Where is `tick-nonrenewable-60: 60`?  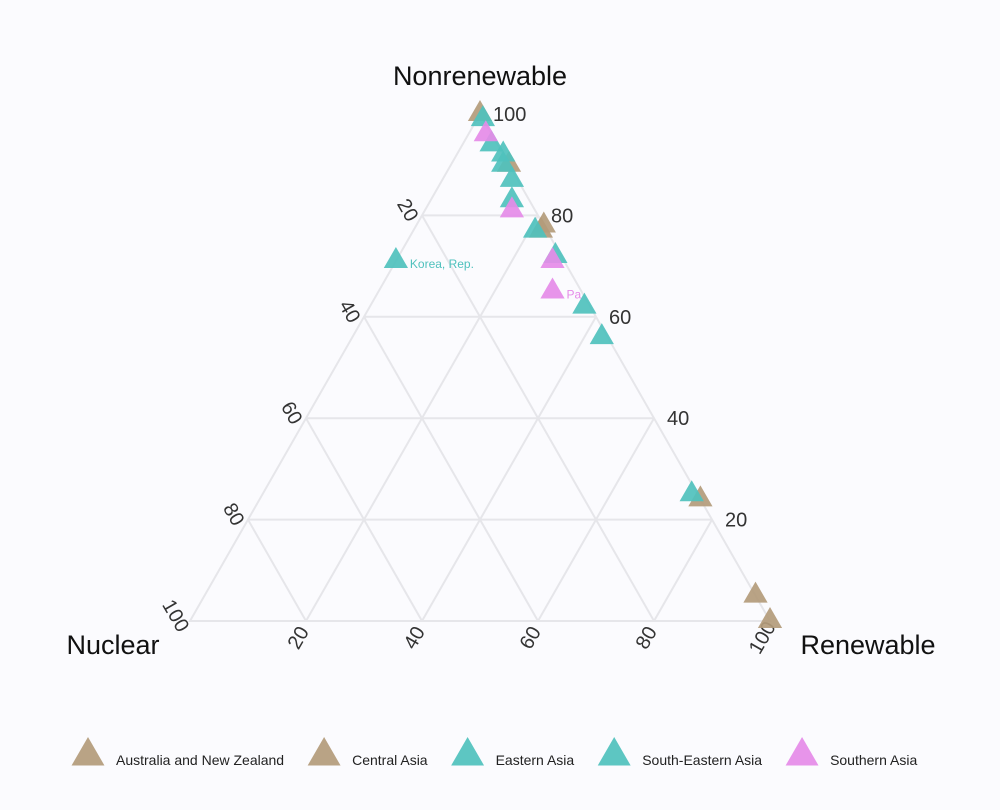 tick-nonrenewable-60: 60 is located at coordinates (620, 318).